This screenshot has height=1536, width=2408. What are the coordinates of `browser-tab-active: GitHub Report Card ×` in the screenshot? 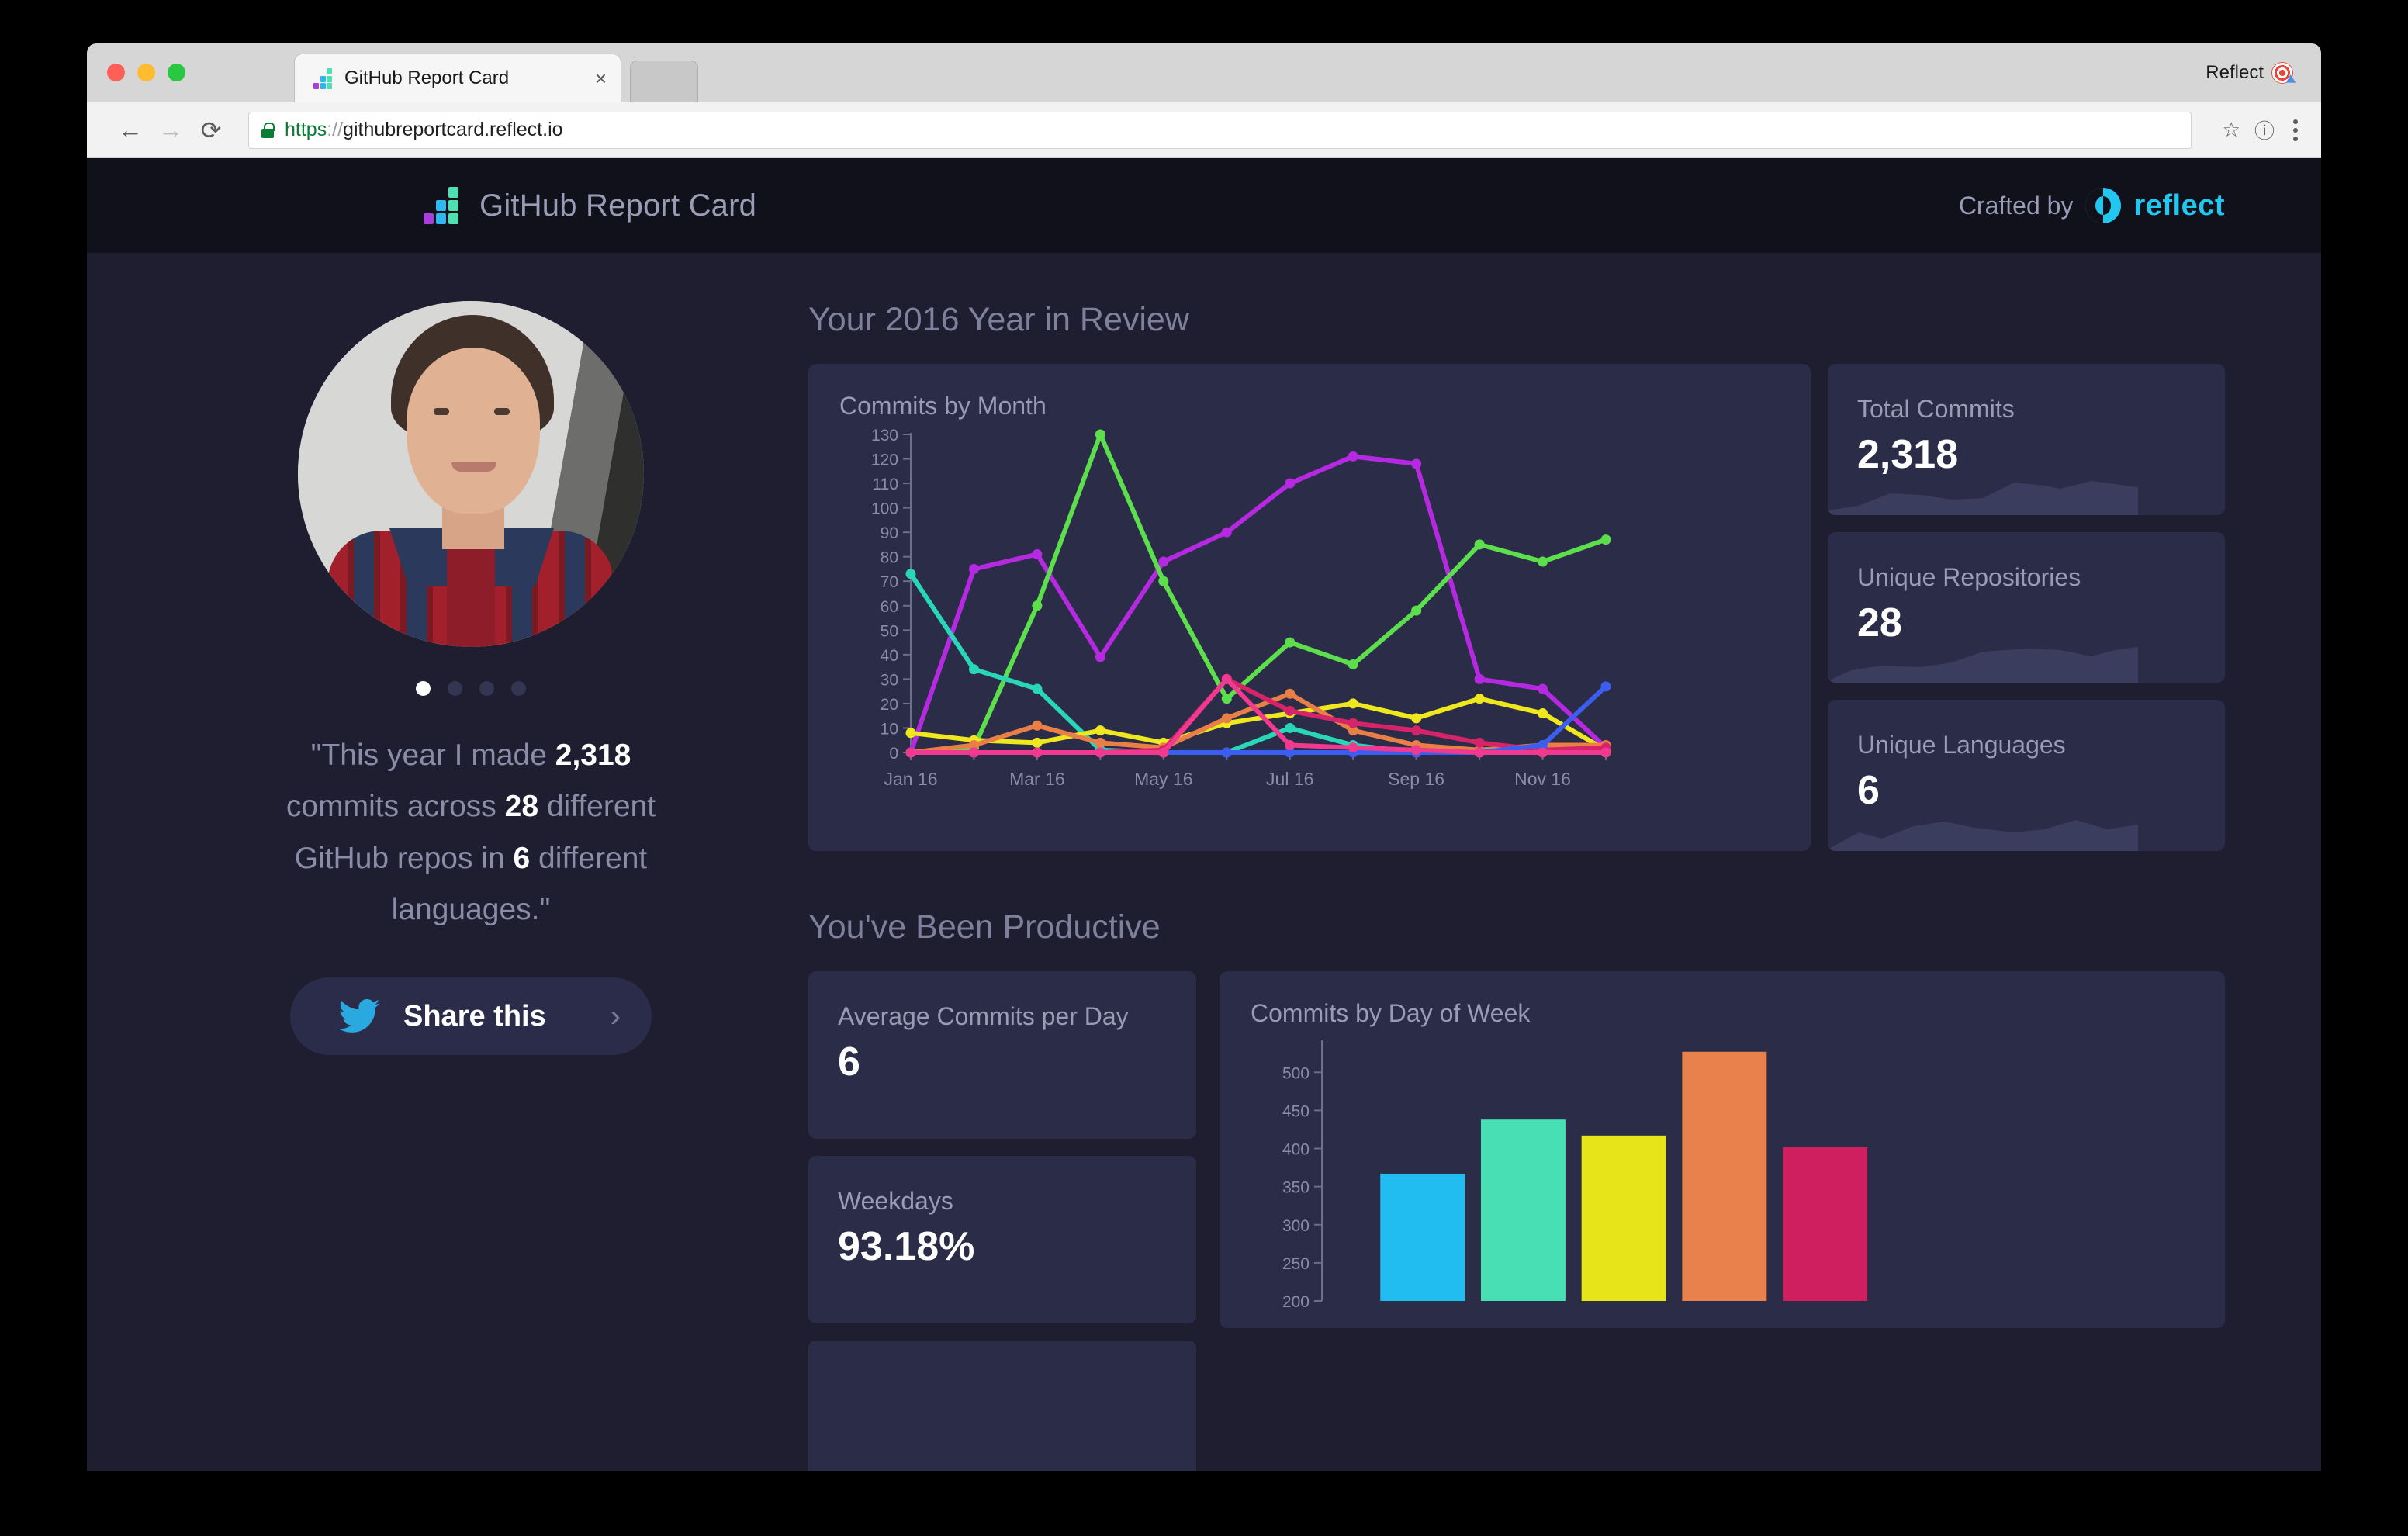 It's located at (458, 78).